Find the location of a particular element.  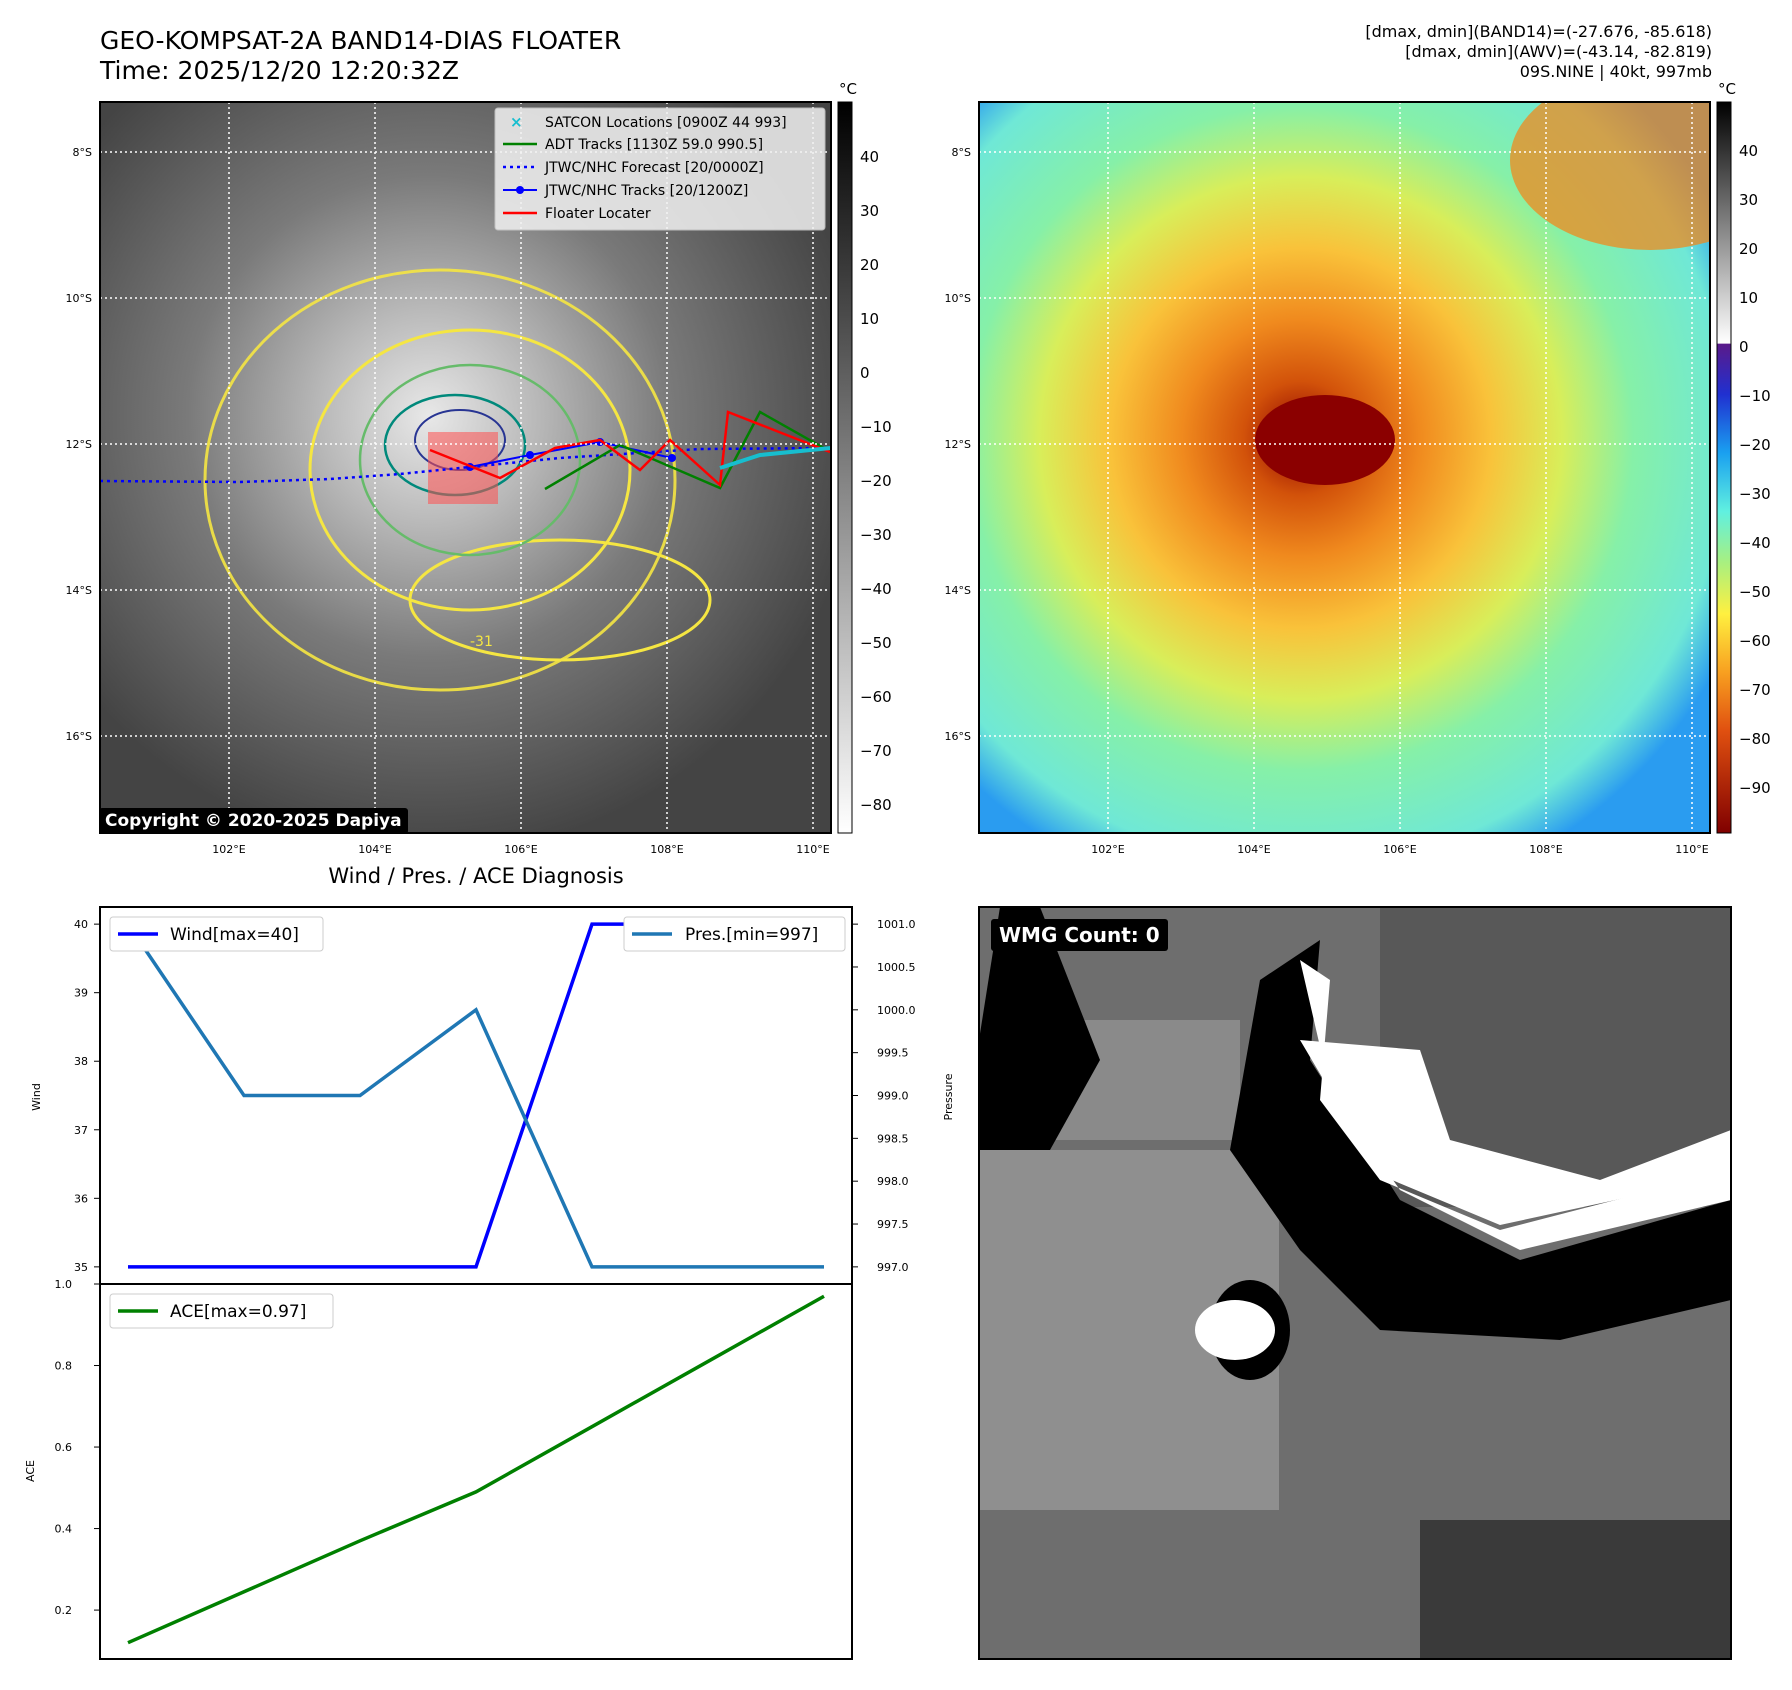

legend-entry: ACE[max=0.97] is located at coordinates (238, 1312).